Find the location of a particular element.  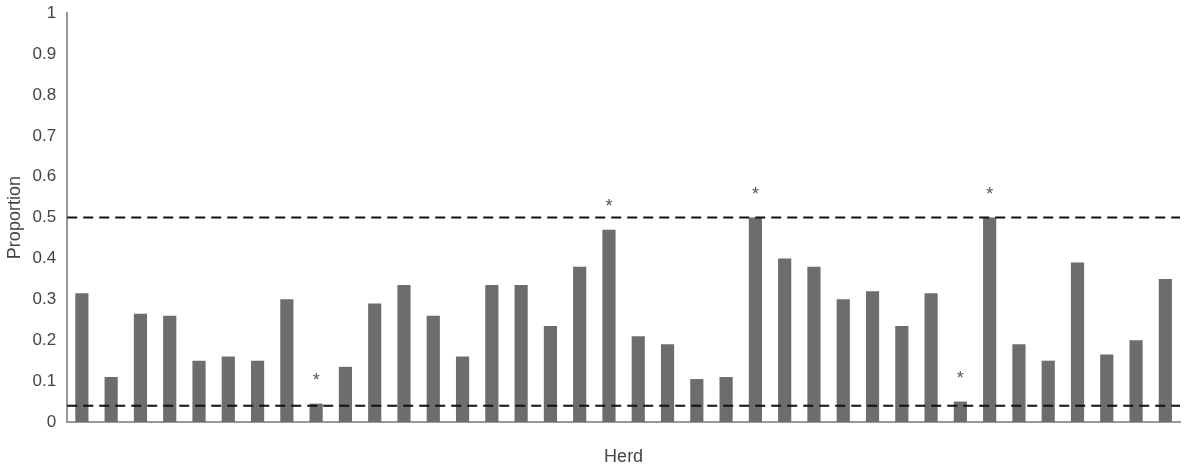

y-tick-label: 0.1 is located at coordinates (44, 380).